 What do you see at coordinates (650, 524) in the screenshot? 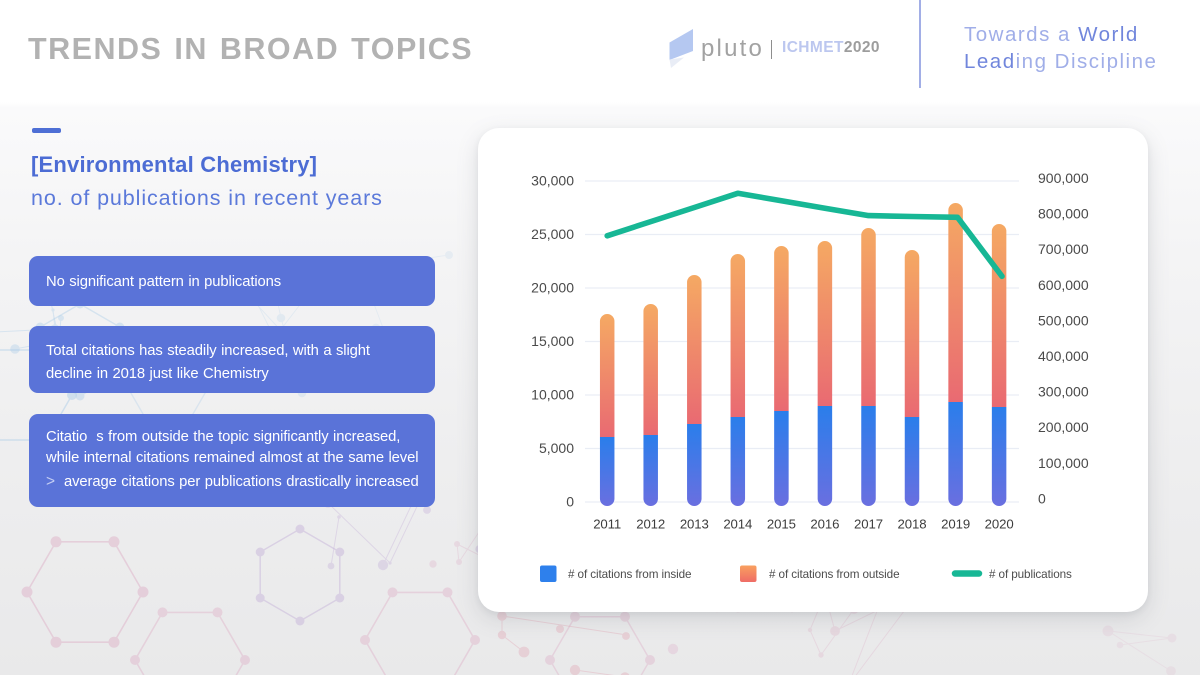
I see `svg-text: 2012` at bounding box center [650, 524].